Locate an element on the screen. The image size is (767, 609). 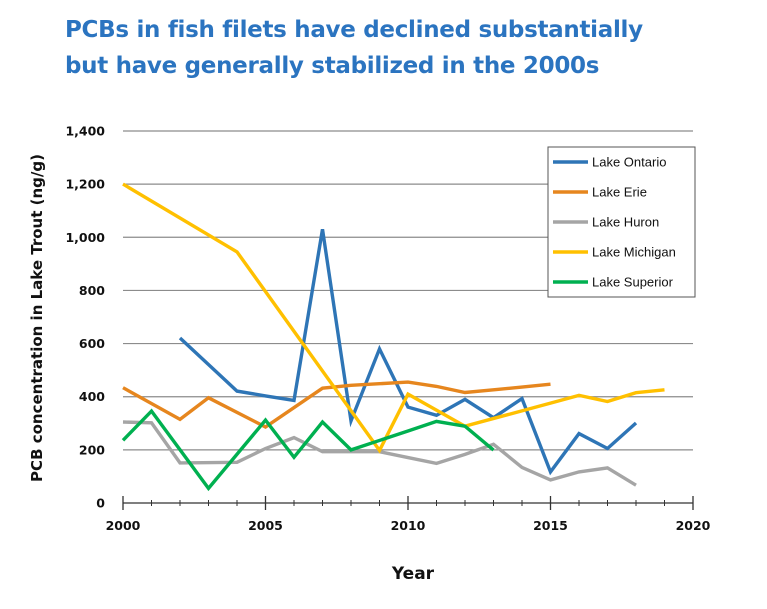
x-tick-label: 2010 is located at coordinates (408, 525).